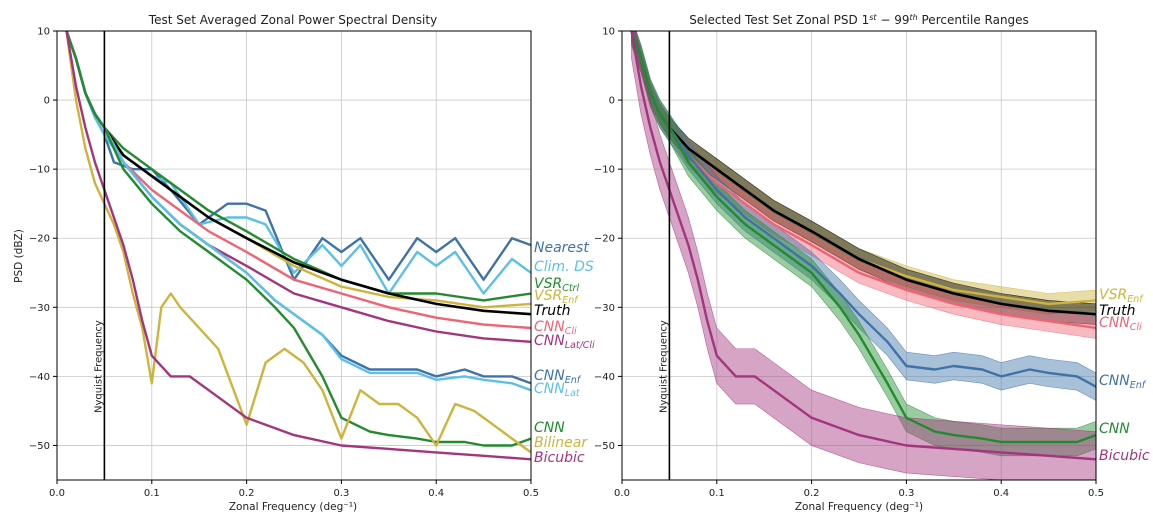 The width and height of the screenshot is (1153, 515). What do you see at coordinates (561, 248) in the screenshot?
I see `legend-label-nearest: Nearest` at bounding box center [561, 248].